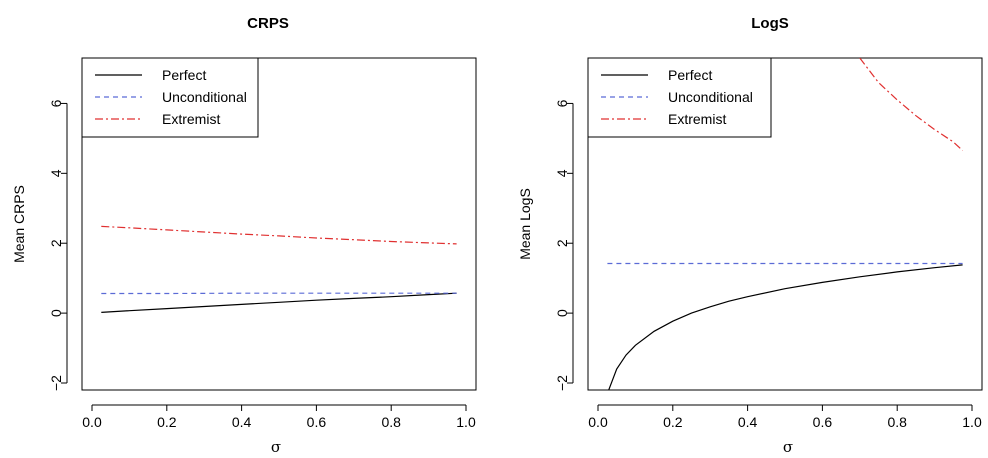  Describe the element at coordinates (279, 269) in the screenshot. I see `series-lines` at that location.